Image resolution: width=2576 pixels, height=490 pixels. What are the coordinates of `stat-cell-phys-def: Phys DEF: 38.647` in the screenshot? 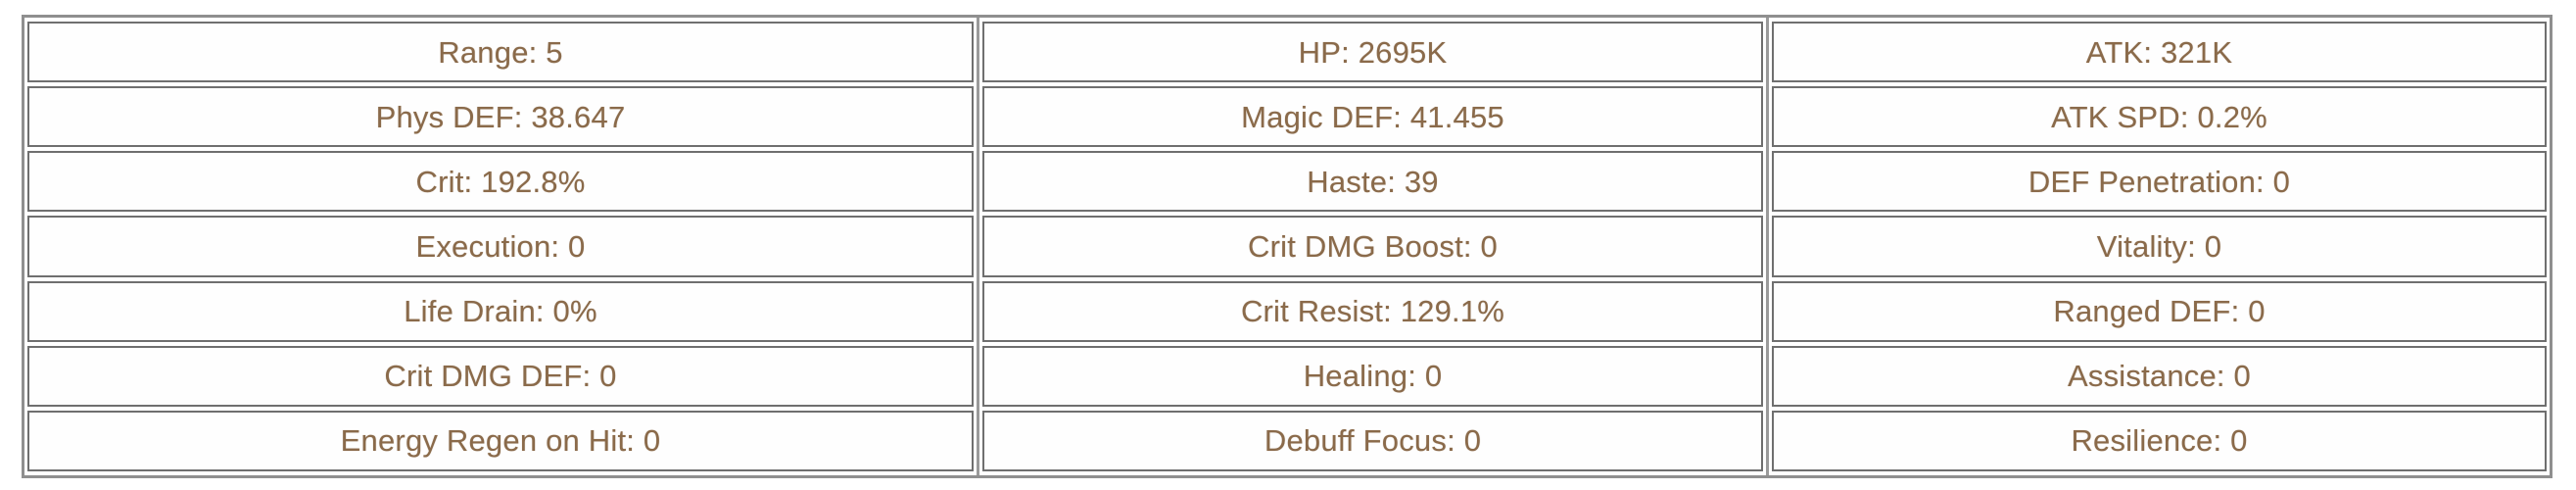 It's located at (500, 117).